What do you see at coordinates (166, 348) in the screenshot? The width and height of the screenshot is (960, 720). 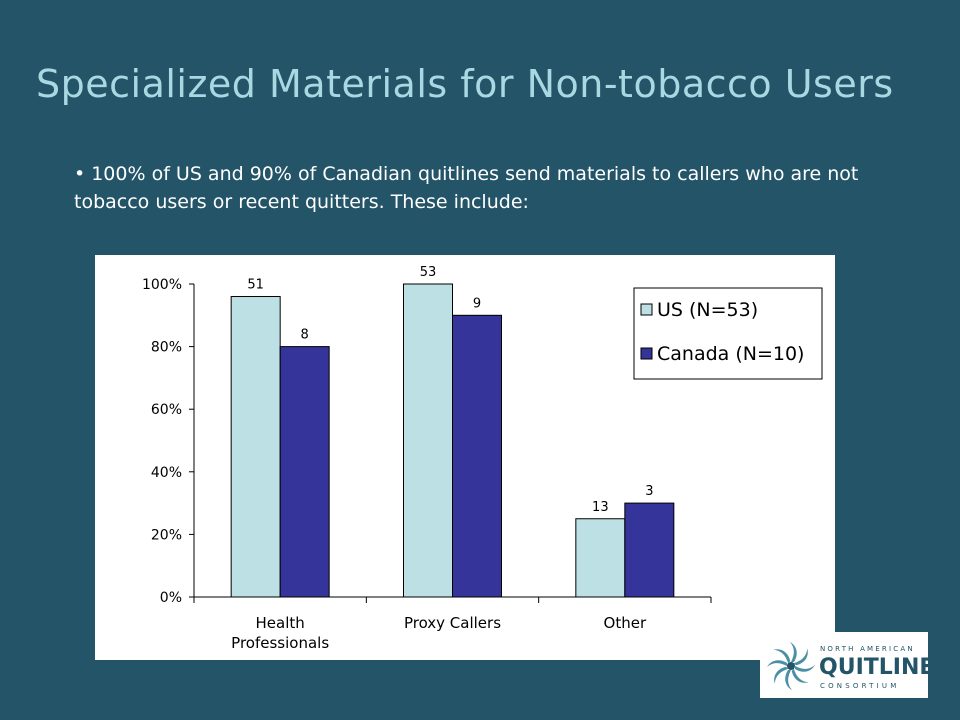 I see `y-tick-label: 80%` at bounding box center [166, 348].